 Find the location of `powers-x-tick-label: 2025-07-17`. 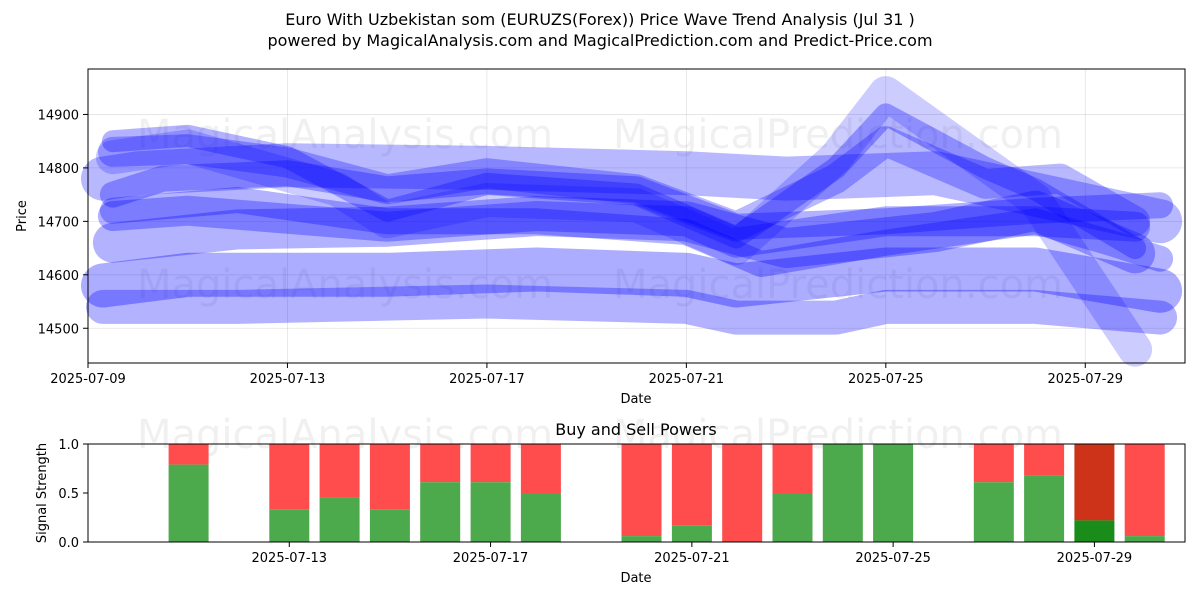

powers-x-tick-label: 2025-07-17 is located at coordinates (491, 558).